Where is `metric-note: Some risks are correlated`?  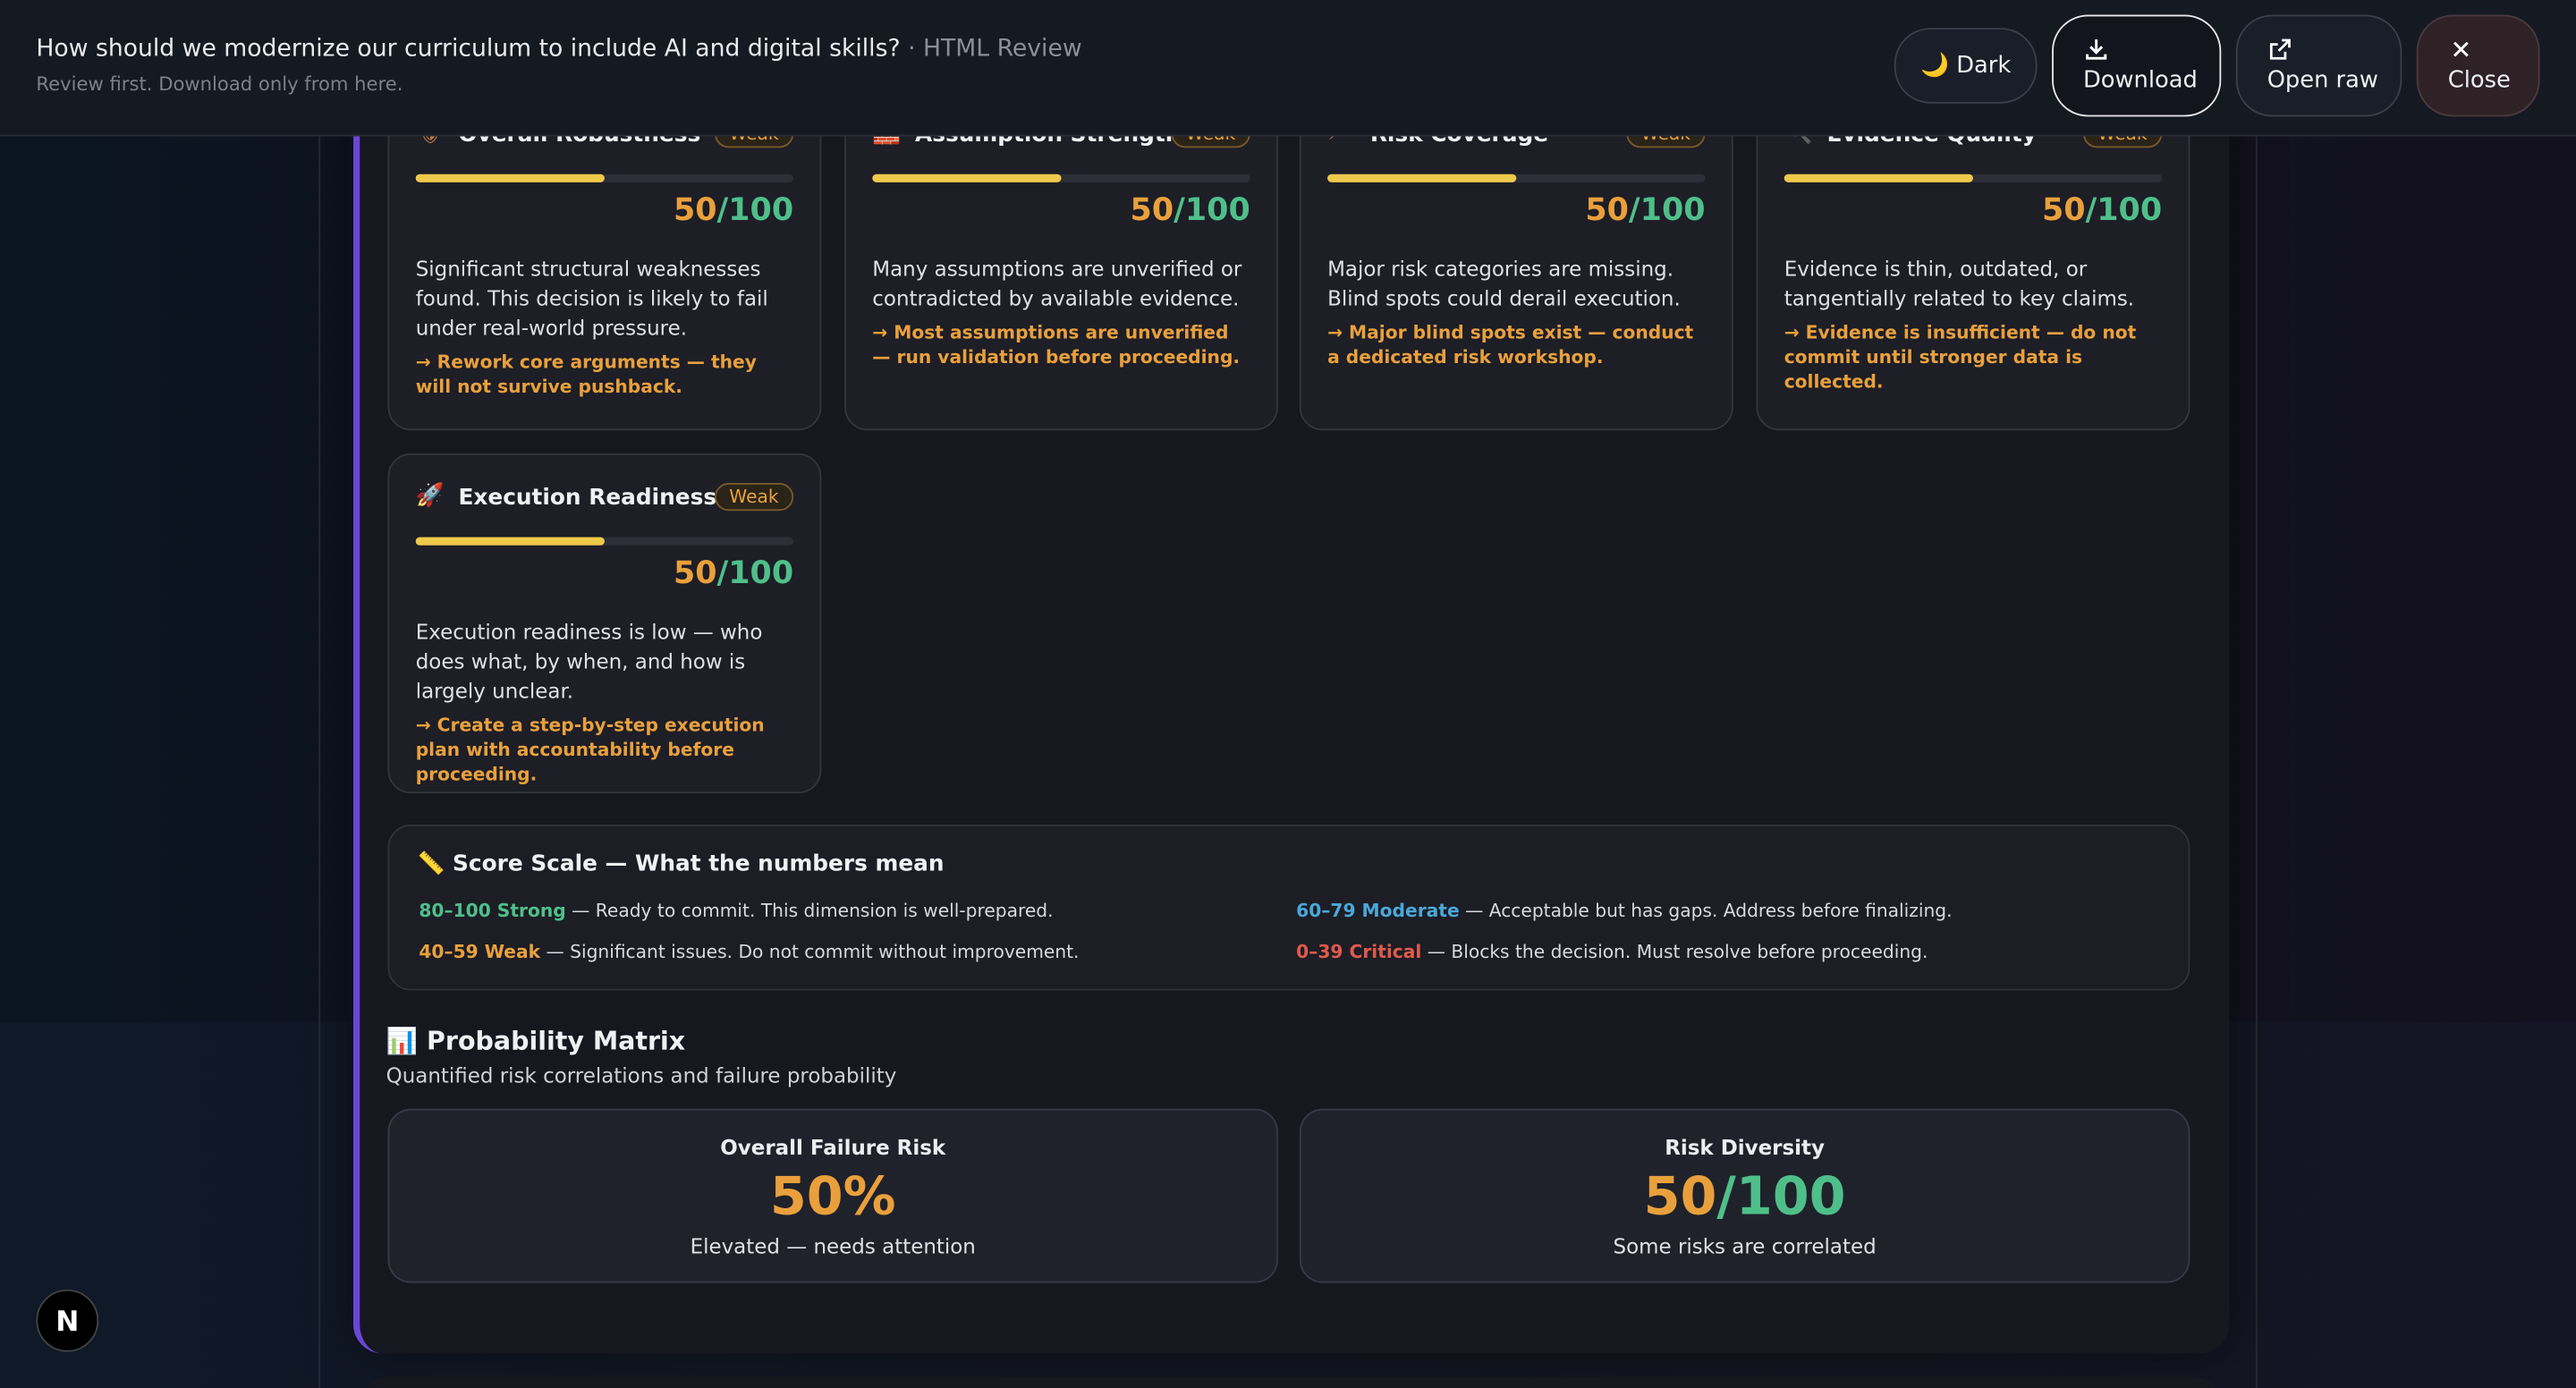 metric-note: Some risks are correlated is located at coordinates (1745, 1245).